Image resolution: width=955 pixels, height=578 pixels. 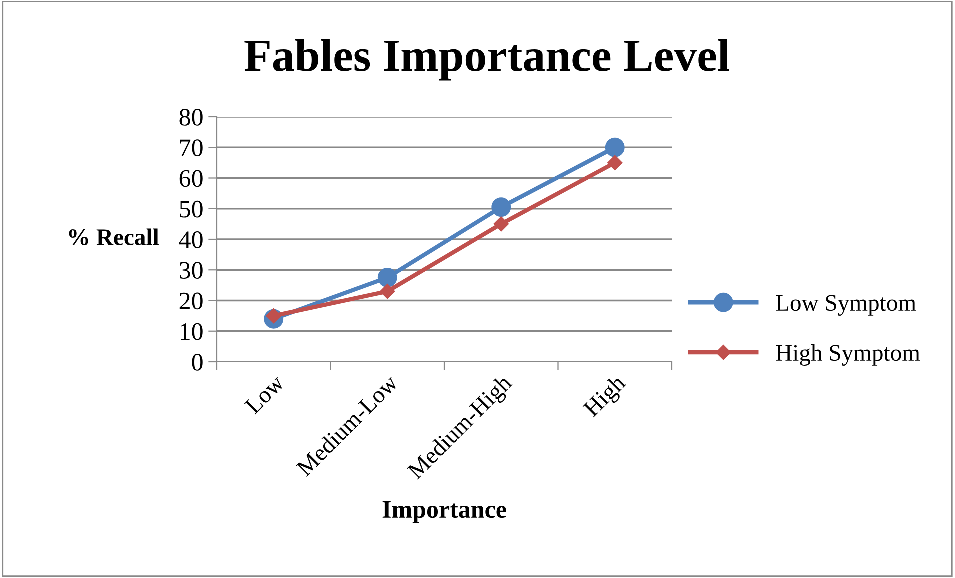 What do you see at coordinates (191, 117) in the screenshot?
I see `y-tick-label: 80` at bounding box center [191, 117].